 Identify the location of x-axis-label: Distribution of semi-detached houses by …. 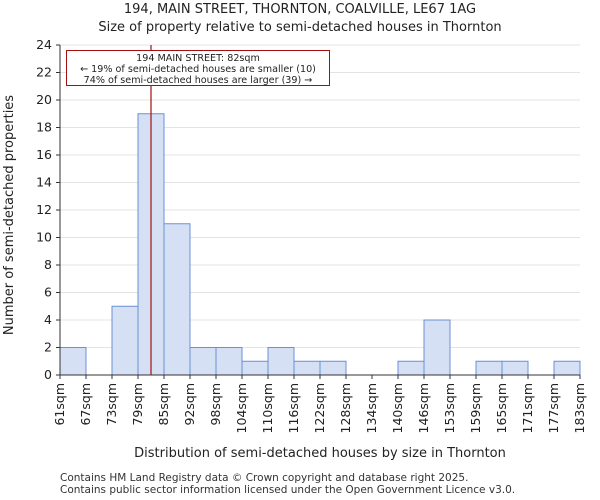
(320, 453).